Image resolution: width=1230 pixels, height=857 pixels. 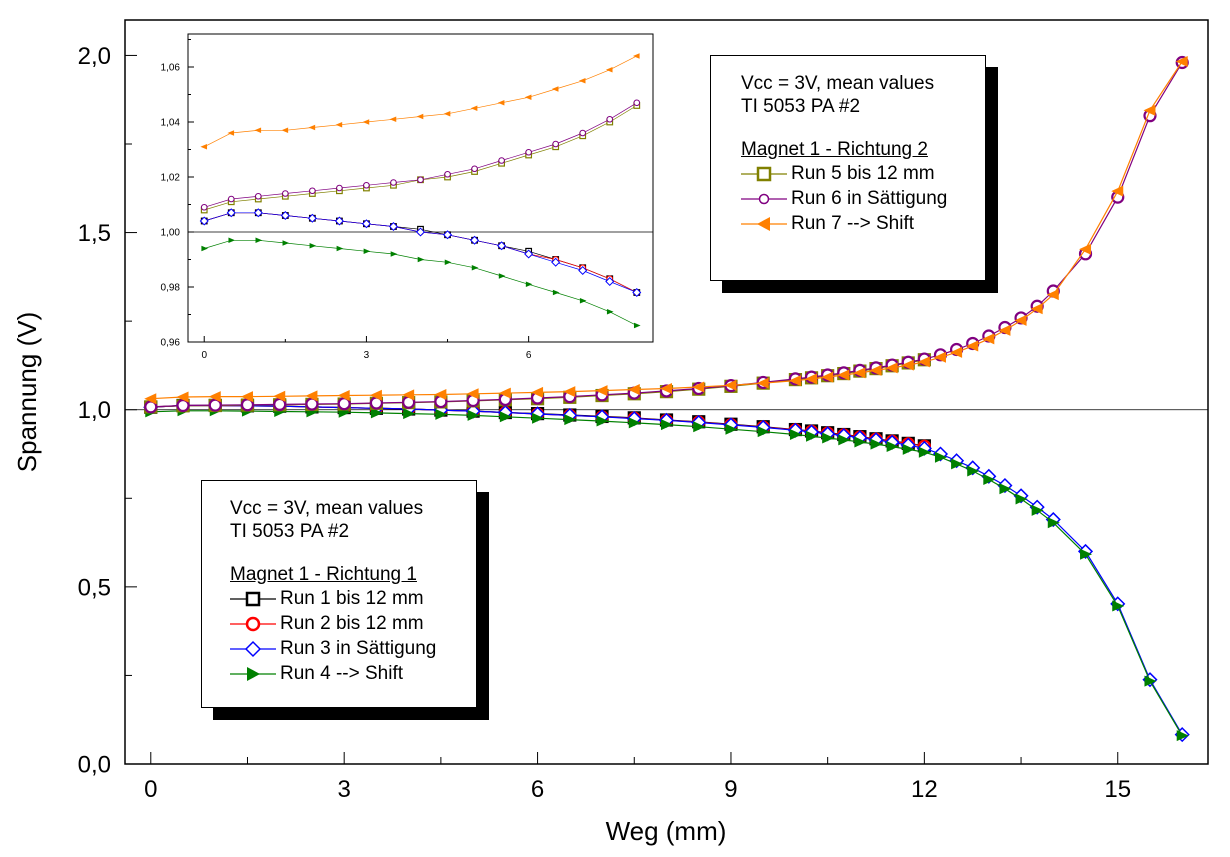 What do you see at coordinates (94, 56) in the screenshot?
I see `main-y-tick-label: 2,0` at bounding box center [94, 56].